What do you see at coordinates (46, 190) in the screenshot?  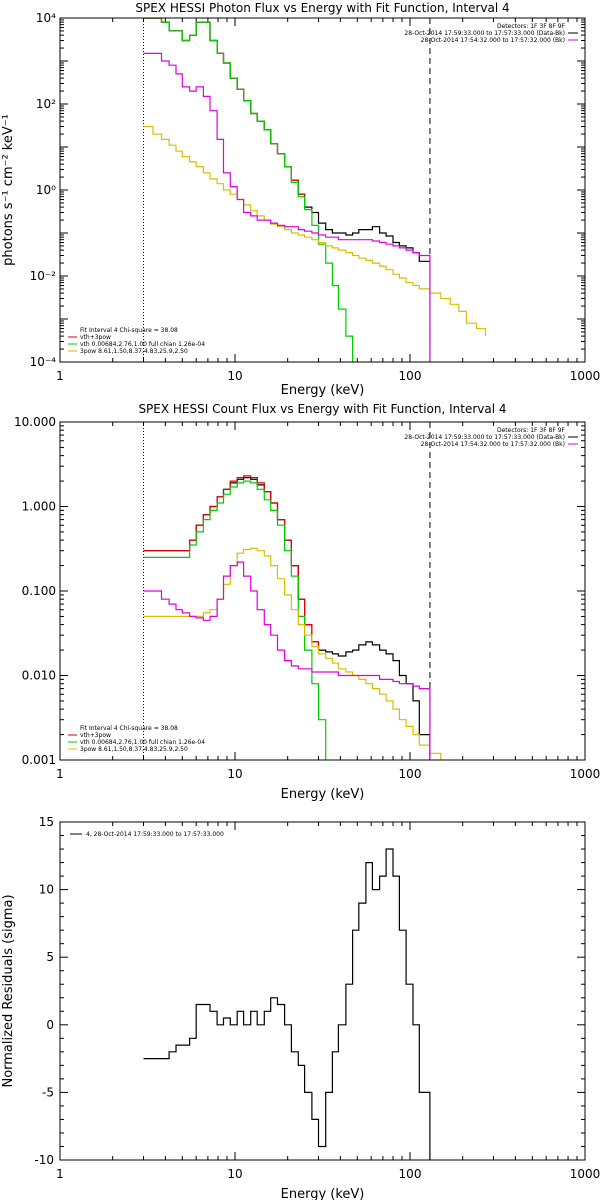 I see `y-tick-label: 10⁰` at bounding box center [46, 190].